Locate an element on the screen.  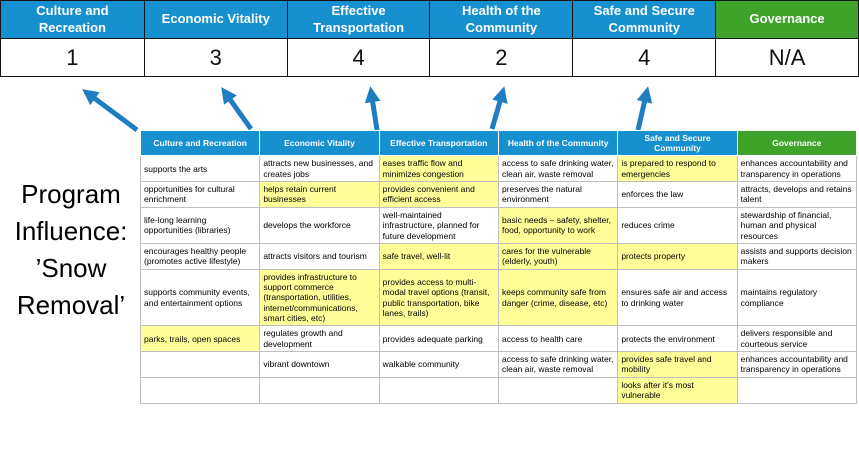
matrix-cell: supports the arts is located at coordinates (200, 169).